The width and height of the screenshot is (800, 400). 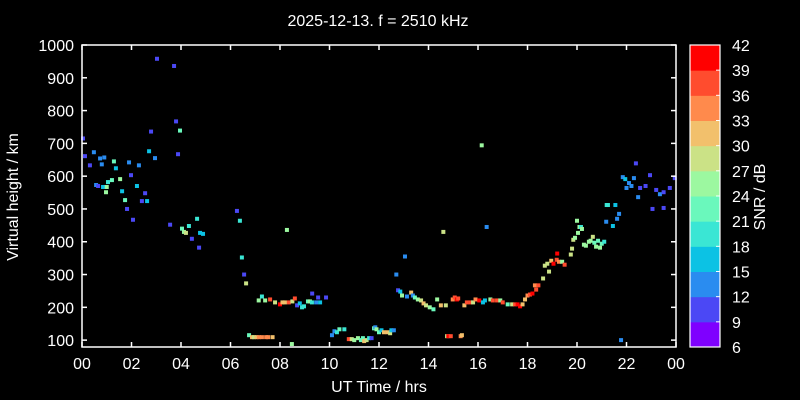 I want to click on colorbar-tick-label: 30, so click(x=741, y=147).